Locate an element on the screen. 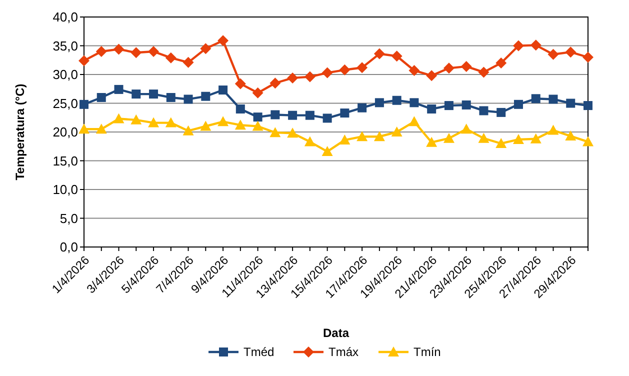  legend-label: Tmáx is located at coordinates (343, 352).